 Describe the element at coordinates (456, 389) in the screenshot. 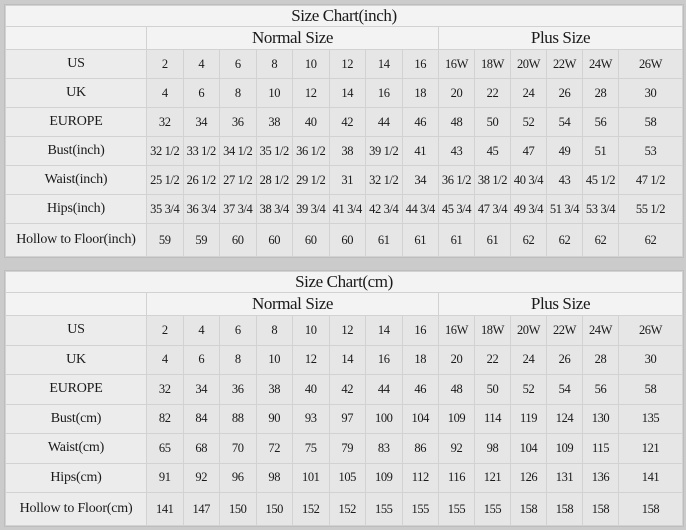

I see `size-cell: 48` at that location.